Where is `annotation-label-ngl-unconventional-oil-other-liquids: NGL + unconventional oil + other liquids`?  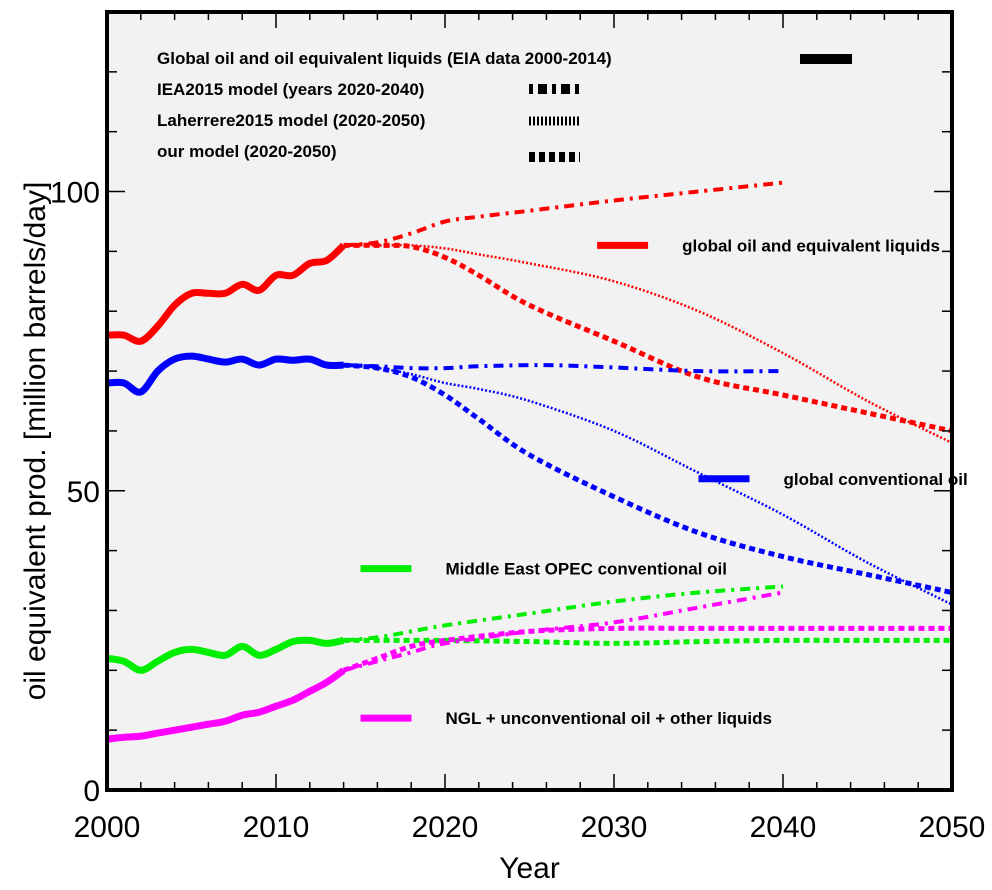
annotation-label-ngl-unconventional-oil-other-liquids: NGL + unconventional oil + other liquids is located at coordinates (609, 718).